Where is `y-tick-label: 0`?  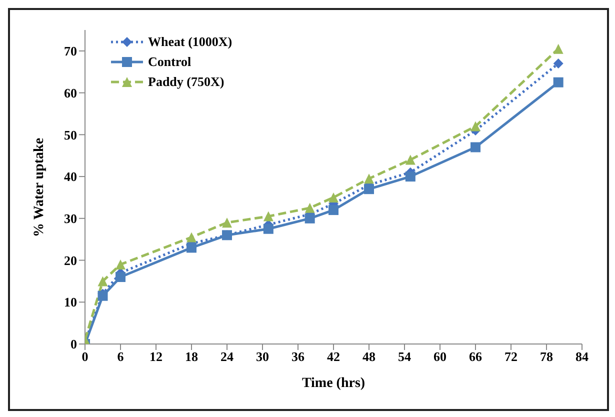 y-tick-label: 0 is located at coordinates (73, 344).